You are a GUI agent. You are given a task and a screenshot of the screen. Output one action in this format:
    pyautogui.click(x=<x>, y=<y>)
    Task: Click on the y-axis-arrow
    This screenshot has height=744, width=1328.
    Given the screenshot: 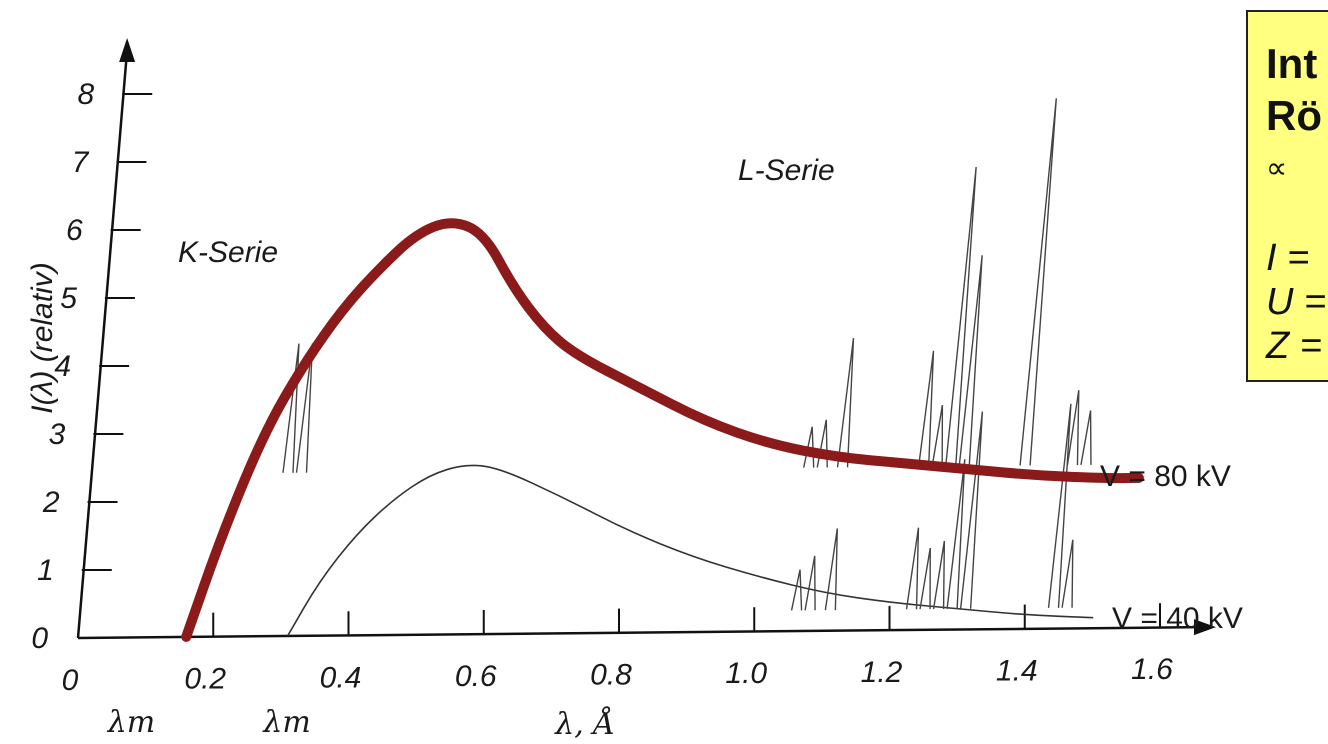 What is the action you would take?
    pyautogui.click(x=127, y=50)
    